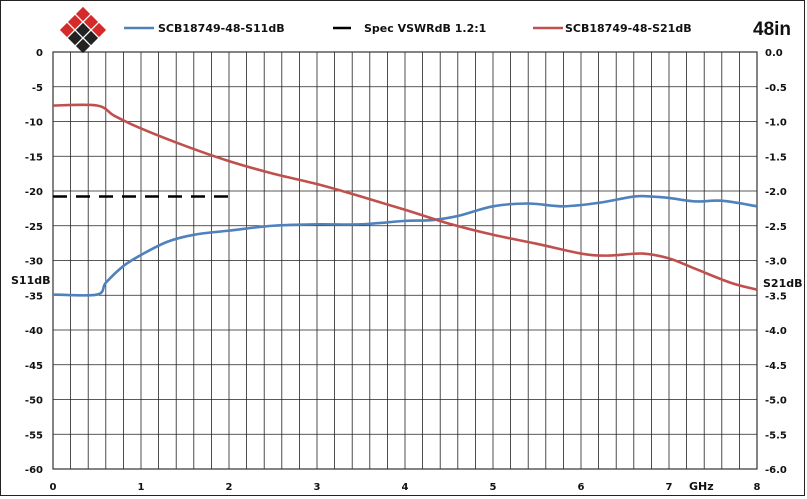 The height and width of the screenshot is (499, 807). I want to click on cable-length-label: 48in, so click(772, 29).